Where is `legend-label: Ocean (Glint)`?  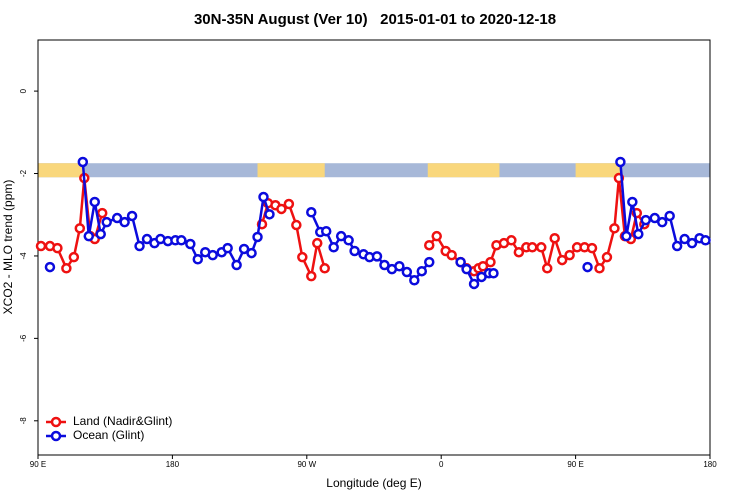
legend-label: Ocean (Glint) is located at coordinates (108, 435).